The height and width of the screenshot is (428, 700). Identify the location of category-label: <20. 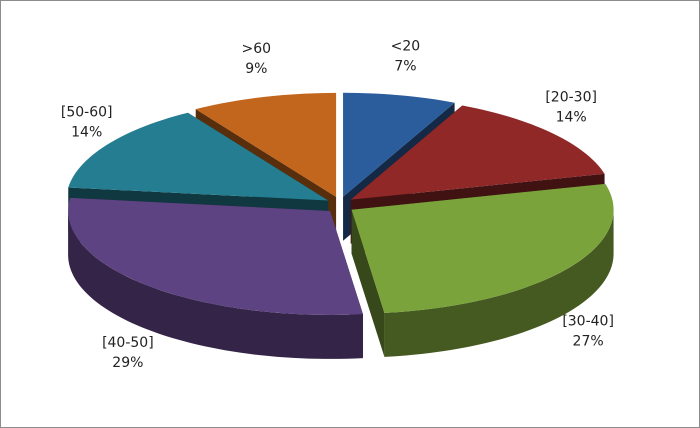
(406, 47).